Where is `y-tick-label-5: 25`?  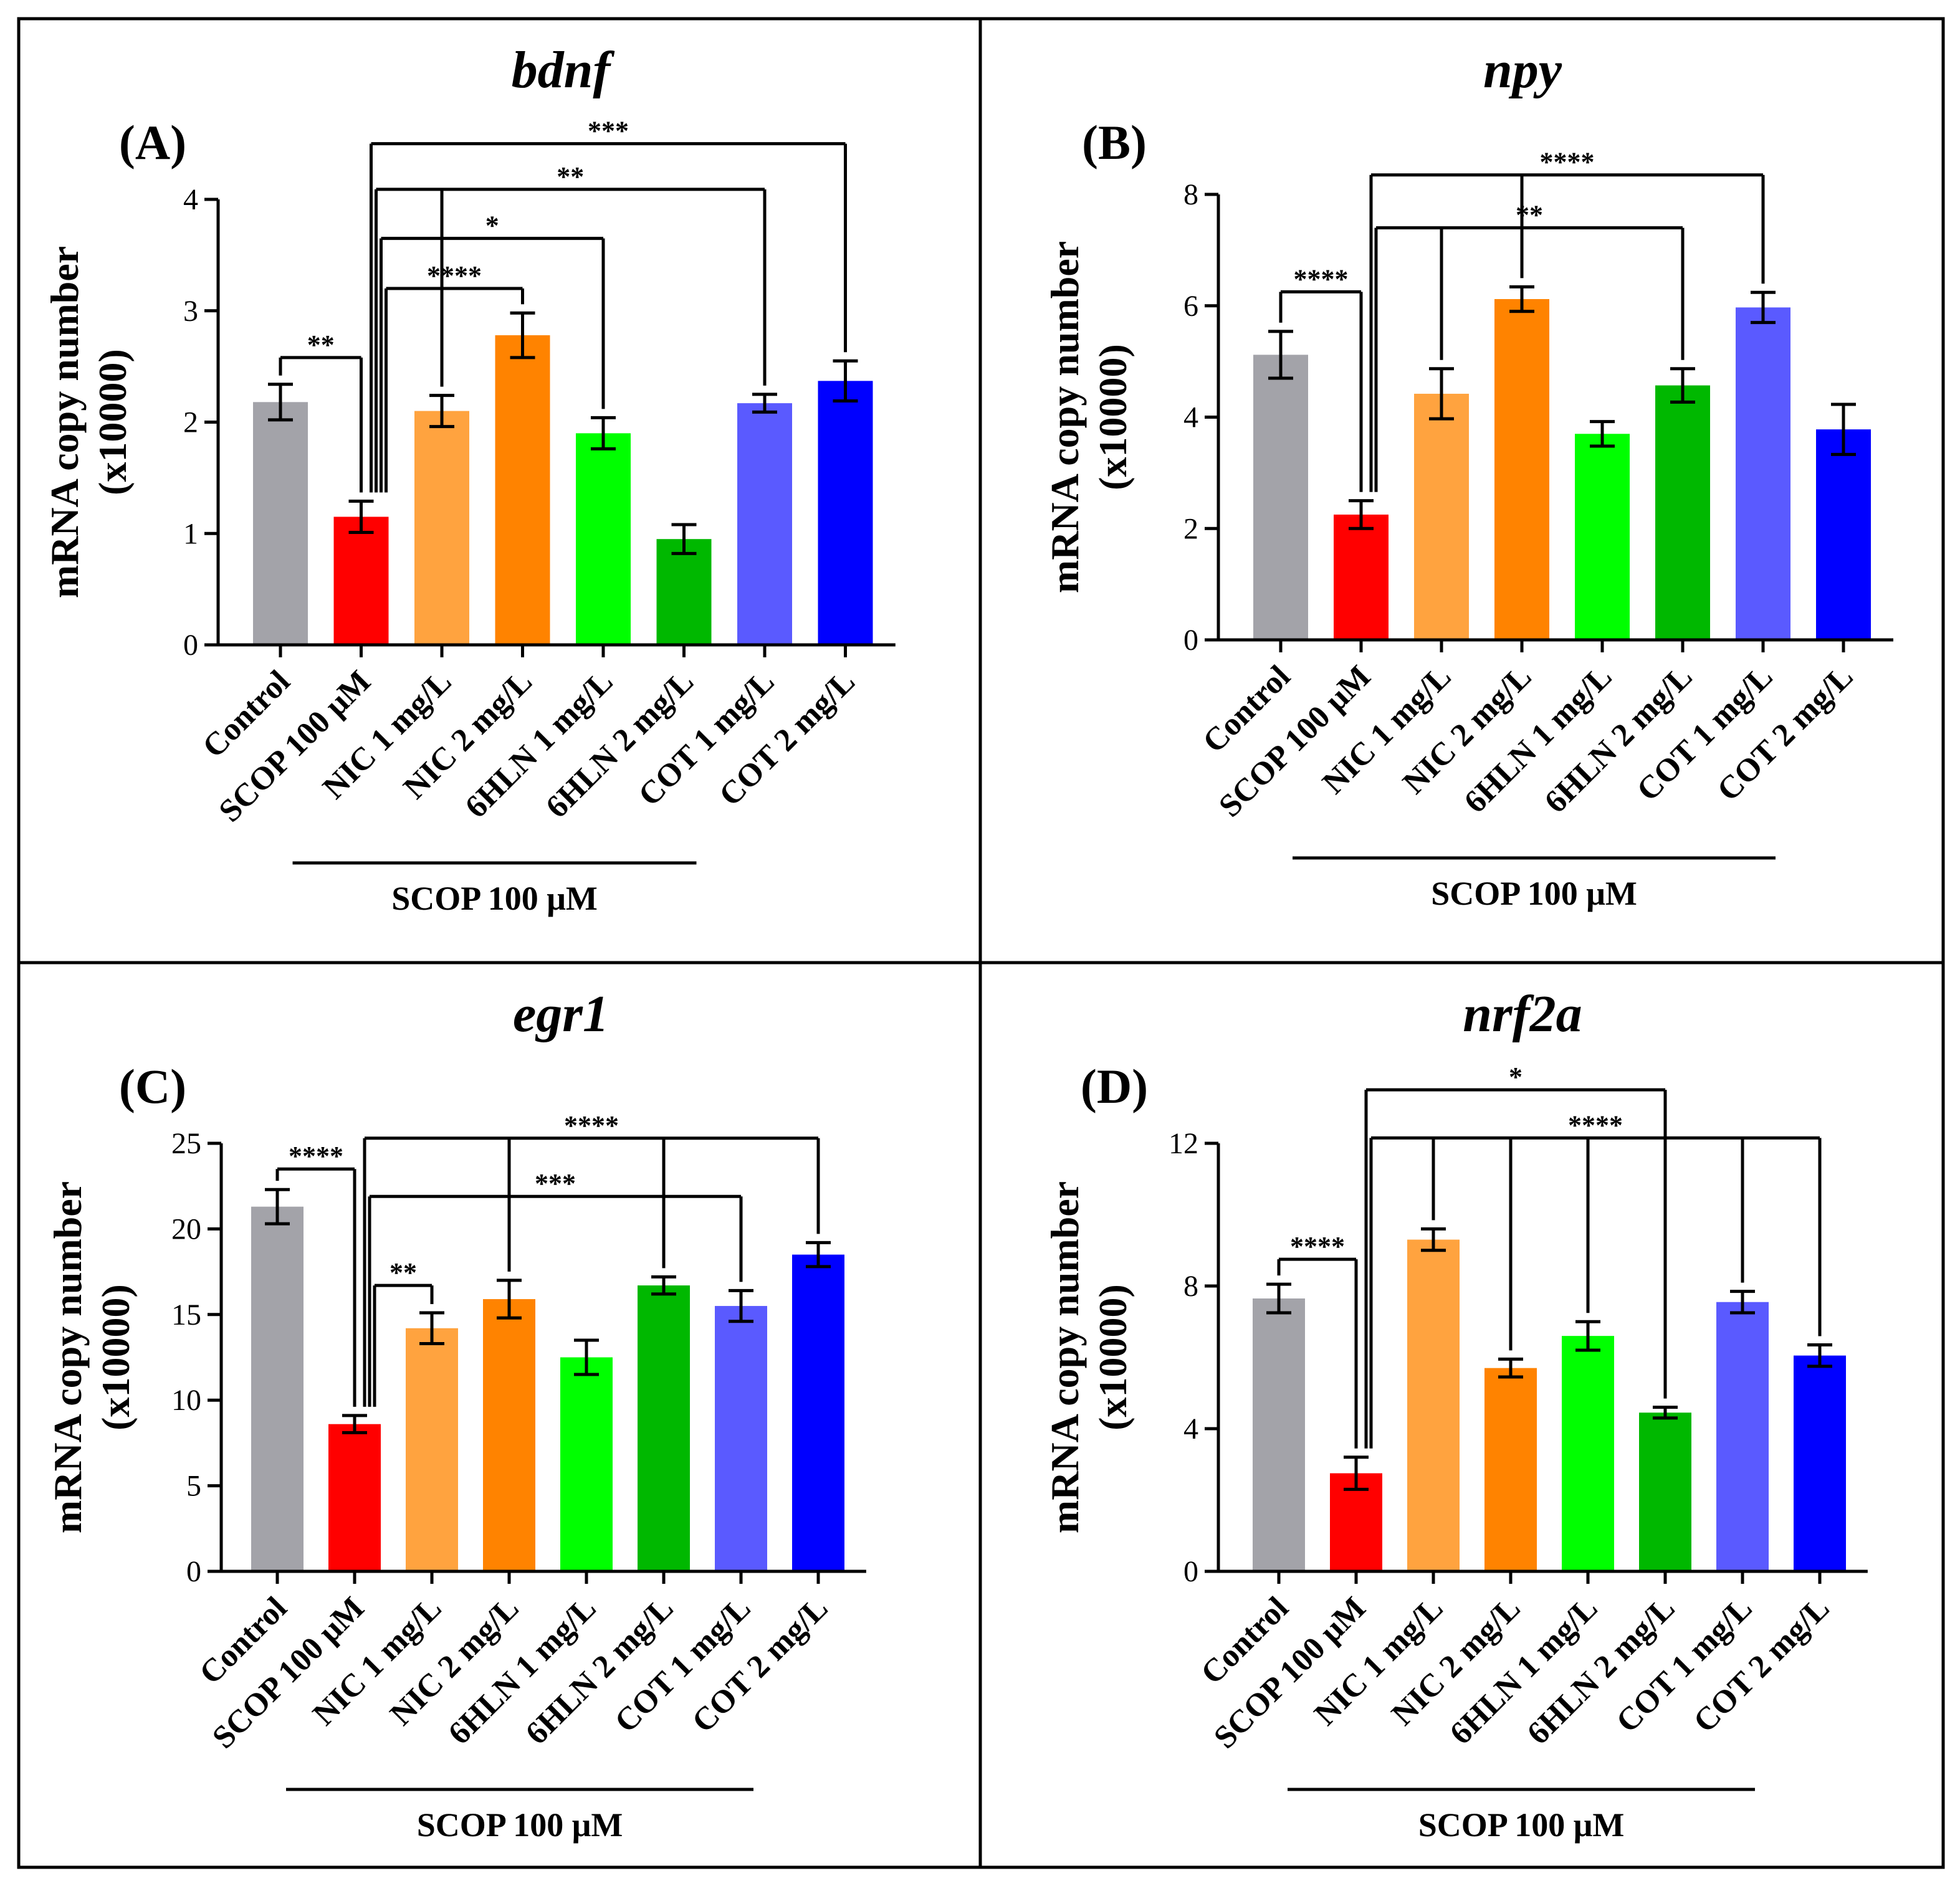 y-tick-label-5: 25 is located at coordinates (186, 1144).